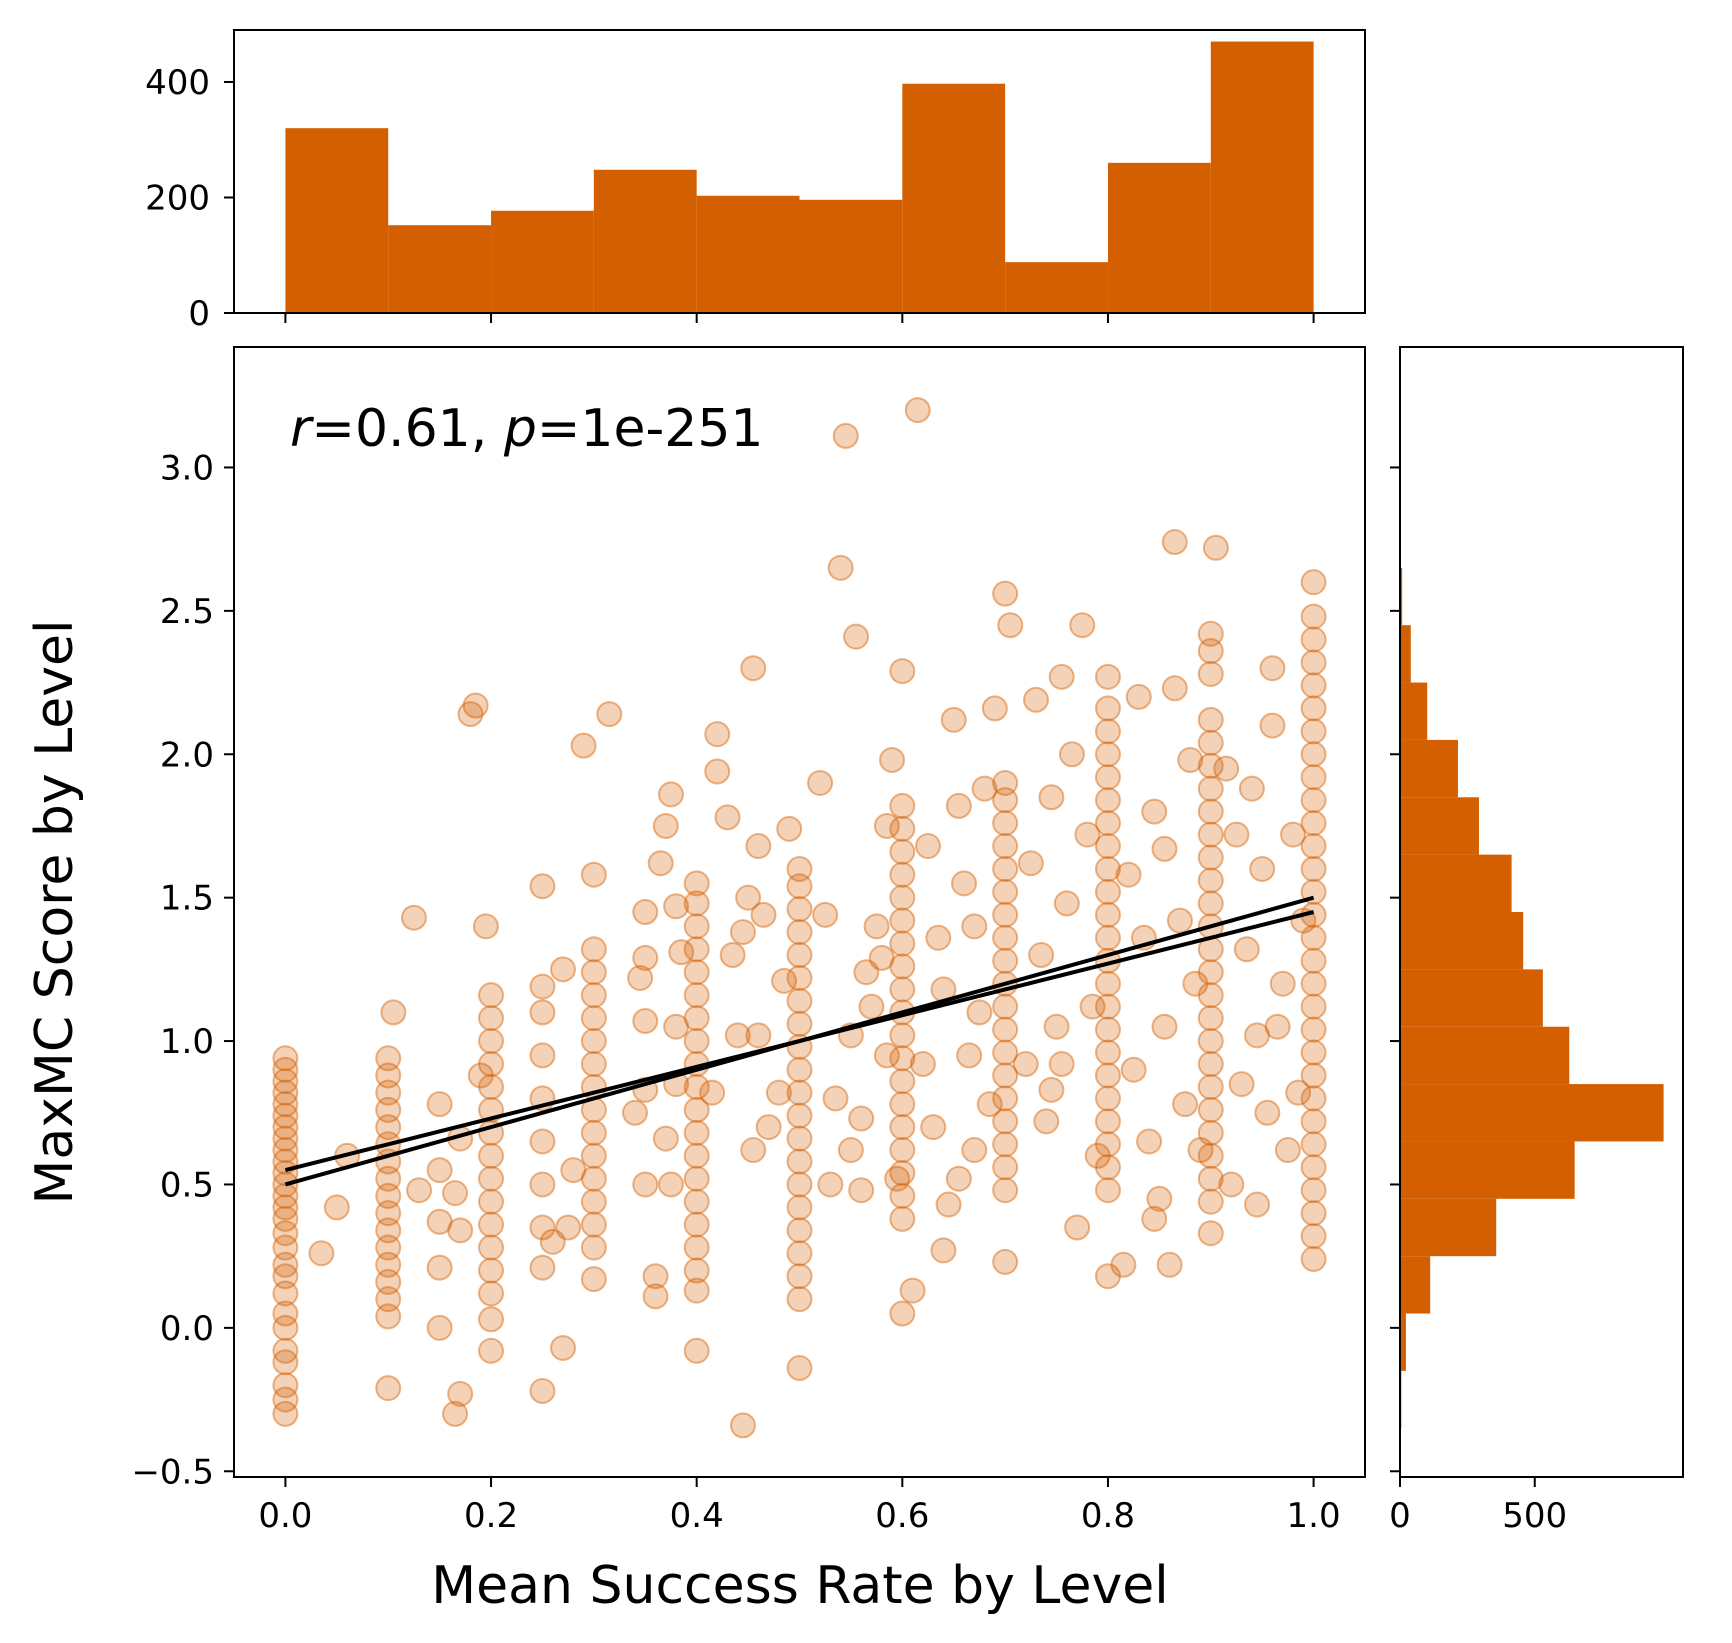  Describe the element at coordinates (799, 1506) in the screenshot. I see `scatter-x-ticks: 0.0 0.2 0.4 0.6 0.8 1.0` at that location.